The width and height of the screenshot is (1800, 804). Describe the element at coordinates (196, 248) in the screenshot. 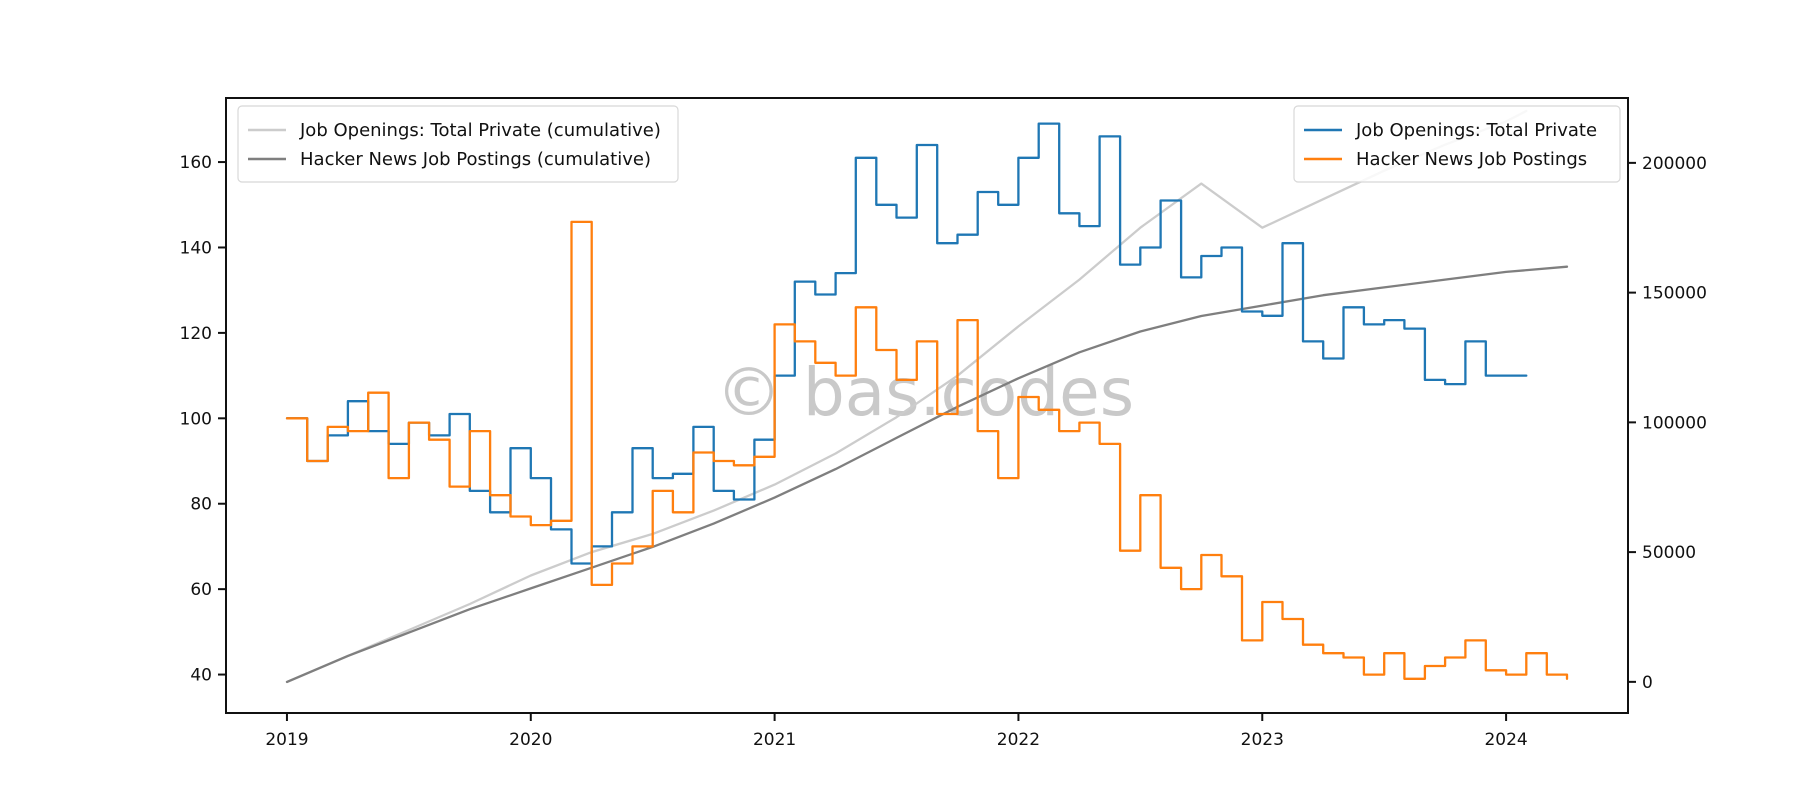

I see `y-left-tick-label: 140` at that location.